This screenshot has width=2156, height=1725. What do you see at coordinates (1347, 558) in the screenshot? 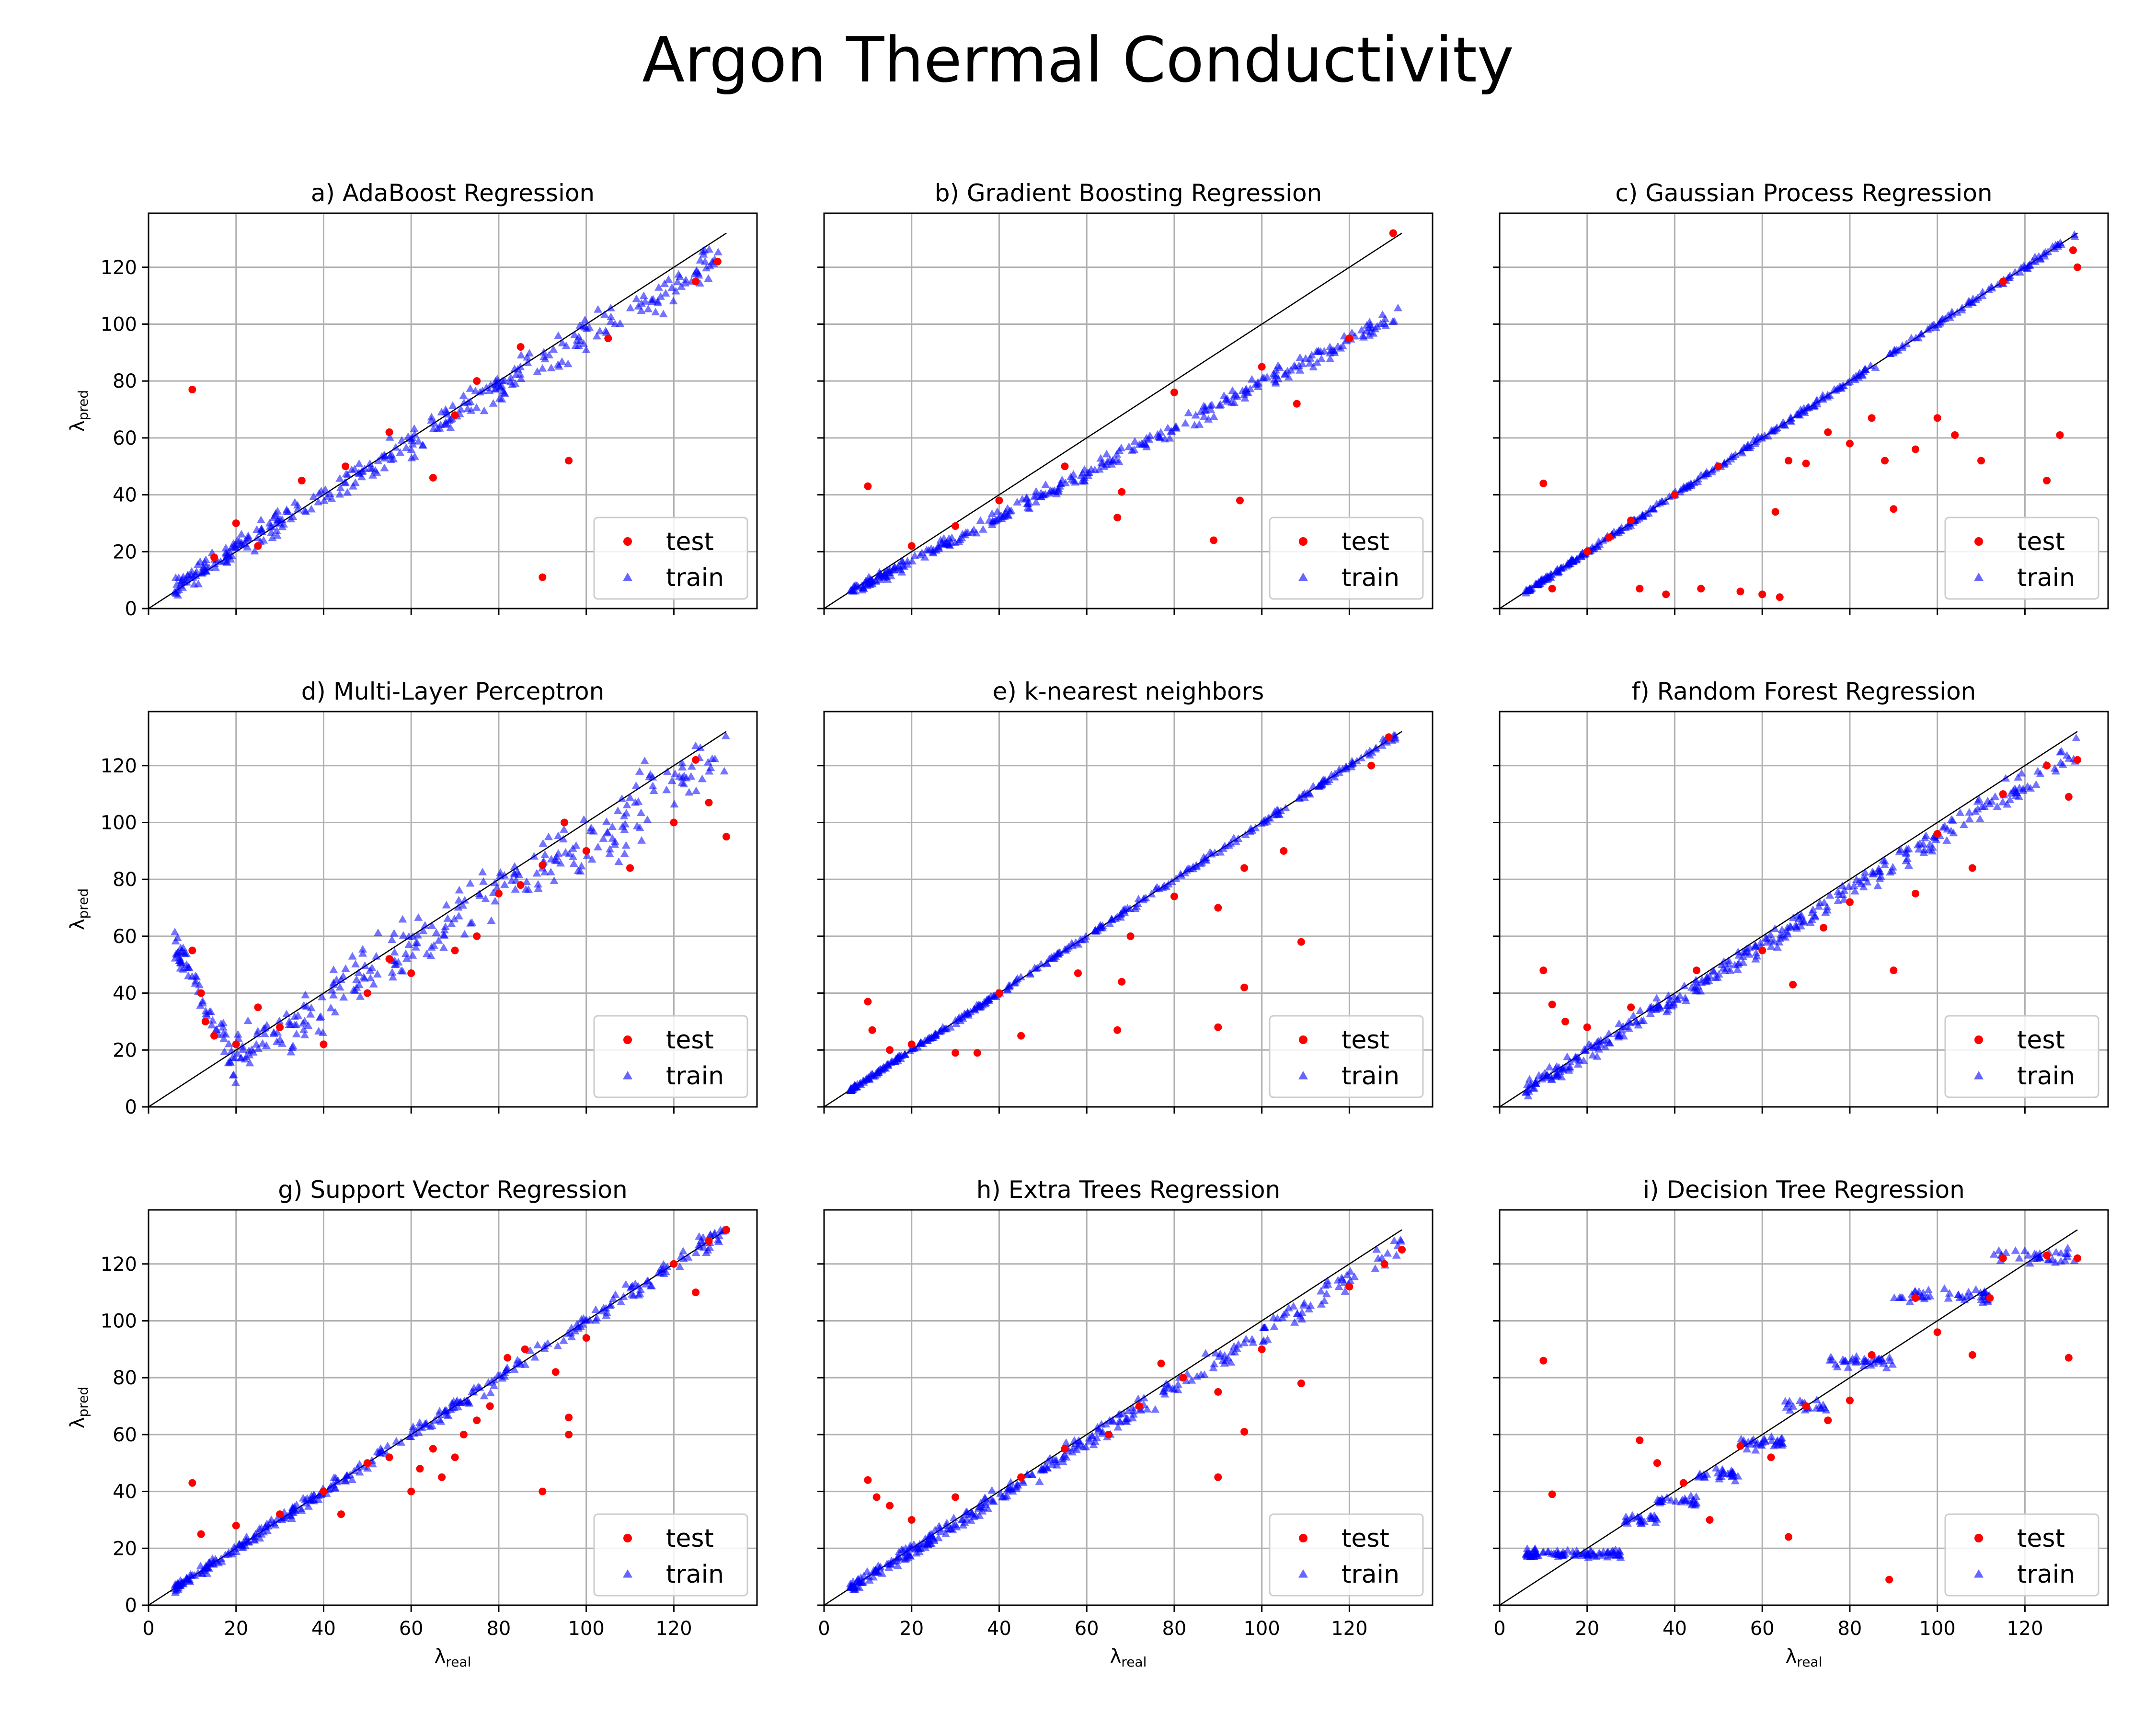
I see `legend: test train` at bounding box center [1347, 558].